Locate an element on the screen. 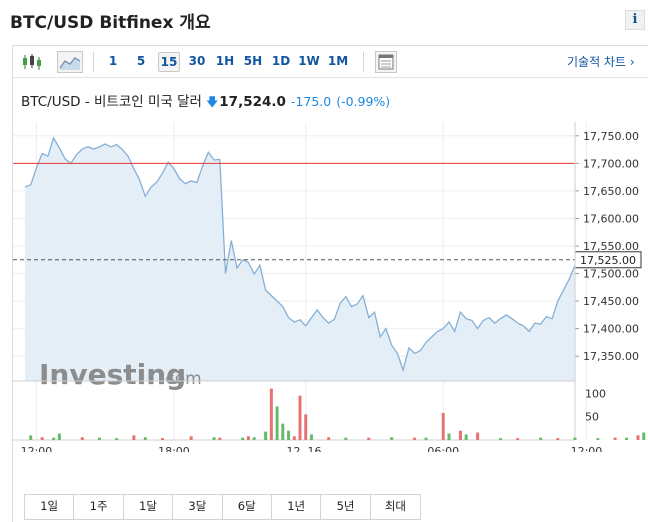  investing-watermark: Investing .com is located at coordinates (120, 374).